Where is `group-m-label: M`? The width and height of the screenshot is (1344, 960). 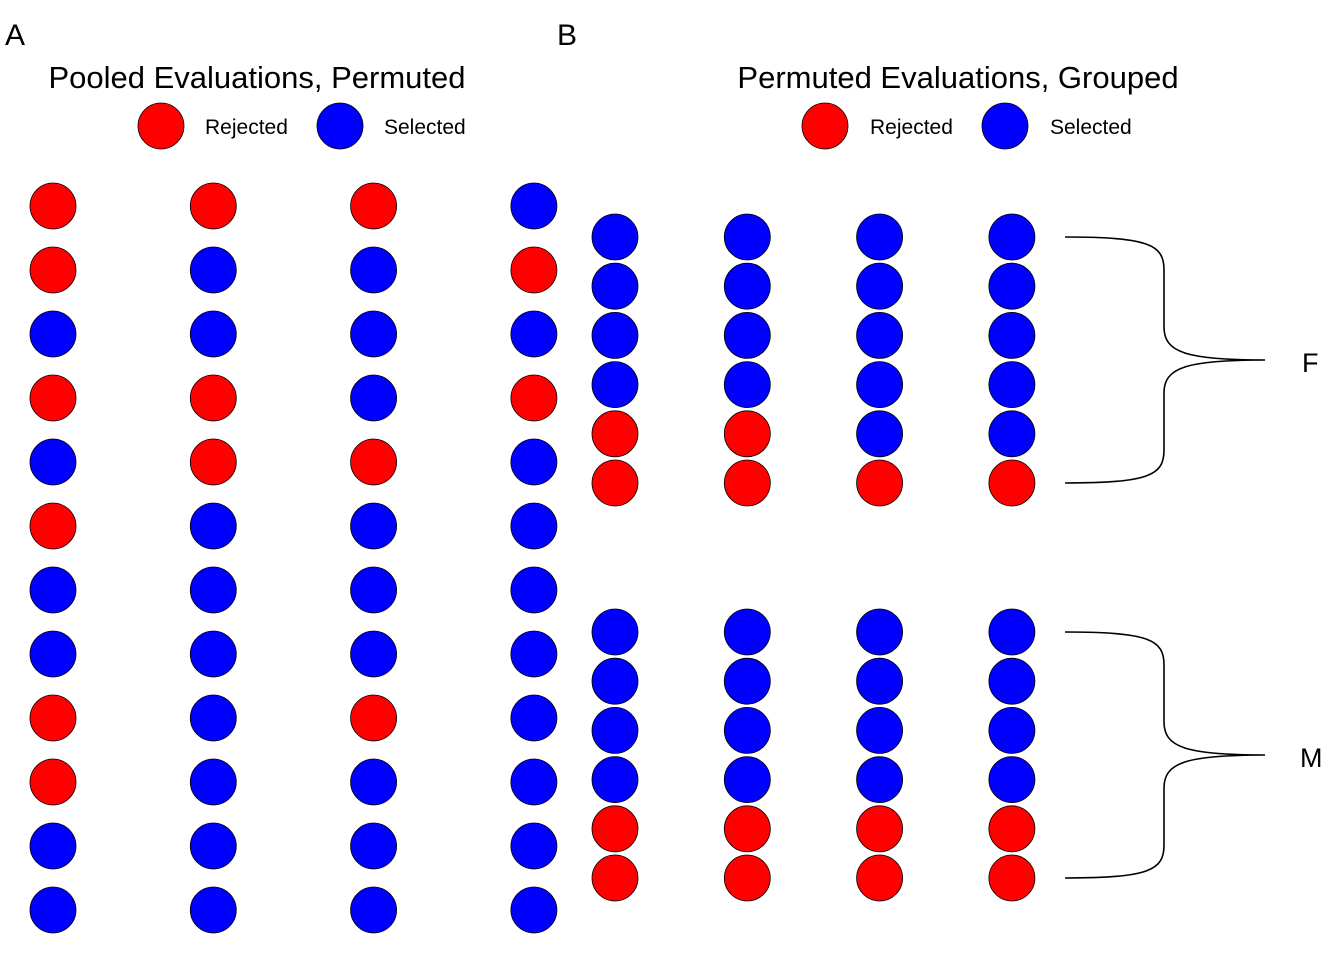
group-m-label: M is located at coordinates (1311, 758).